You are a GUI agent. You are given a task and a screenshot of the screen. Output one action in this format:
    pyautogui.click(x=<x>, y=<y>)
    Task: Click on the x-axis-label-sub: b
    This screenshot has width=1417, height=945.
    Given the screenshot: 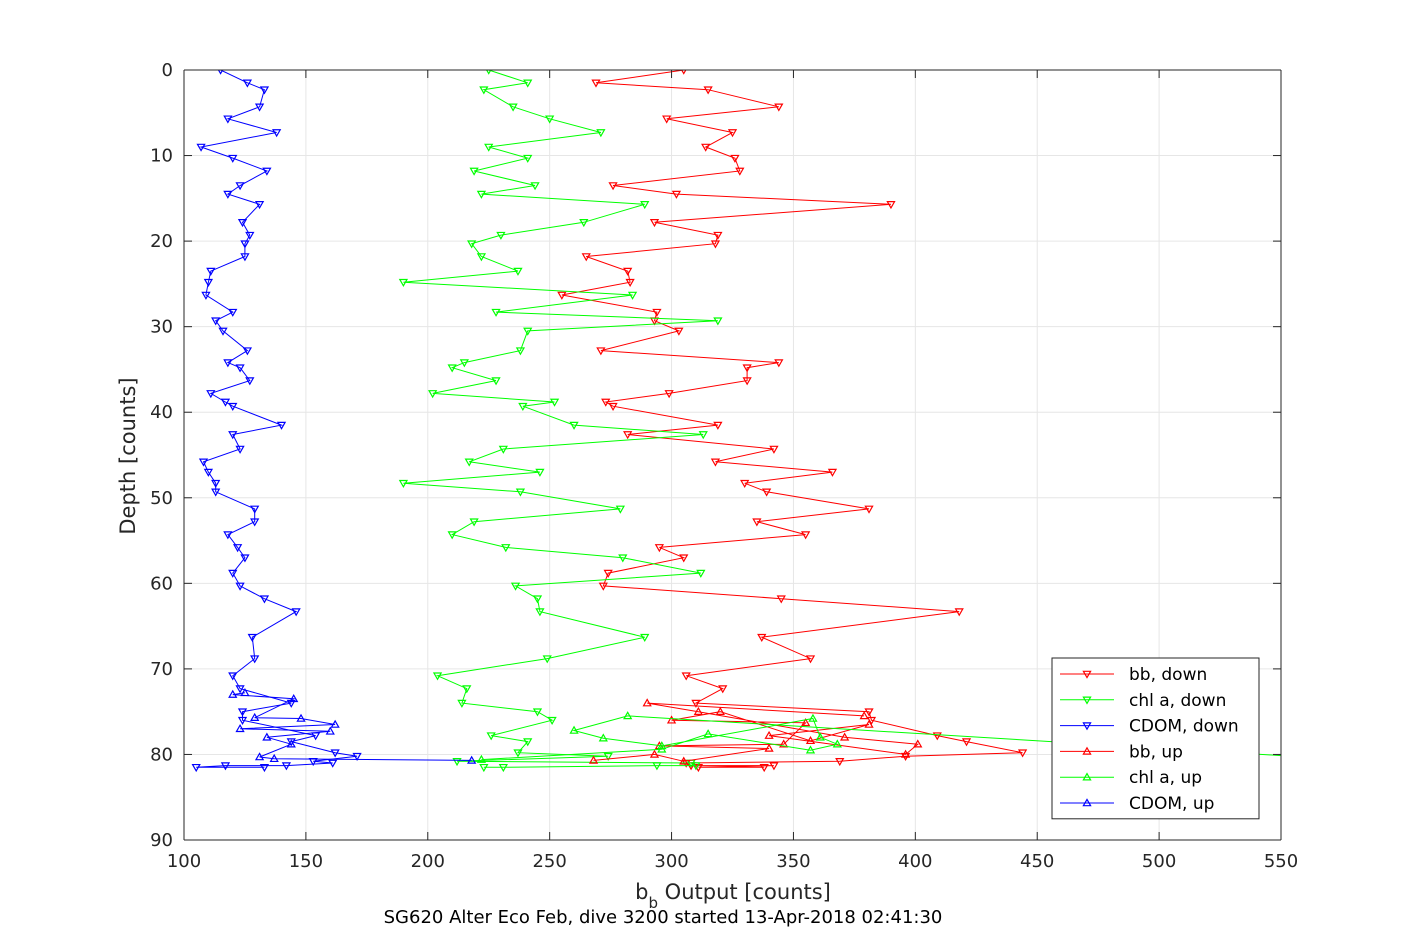 What is the action you would take?
    pyautogui.click(x=653, y=903)
    